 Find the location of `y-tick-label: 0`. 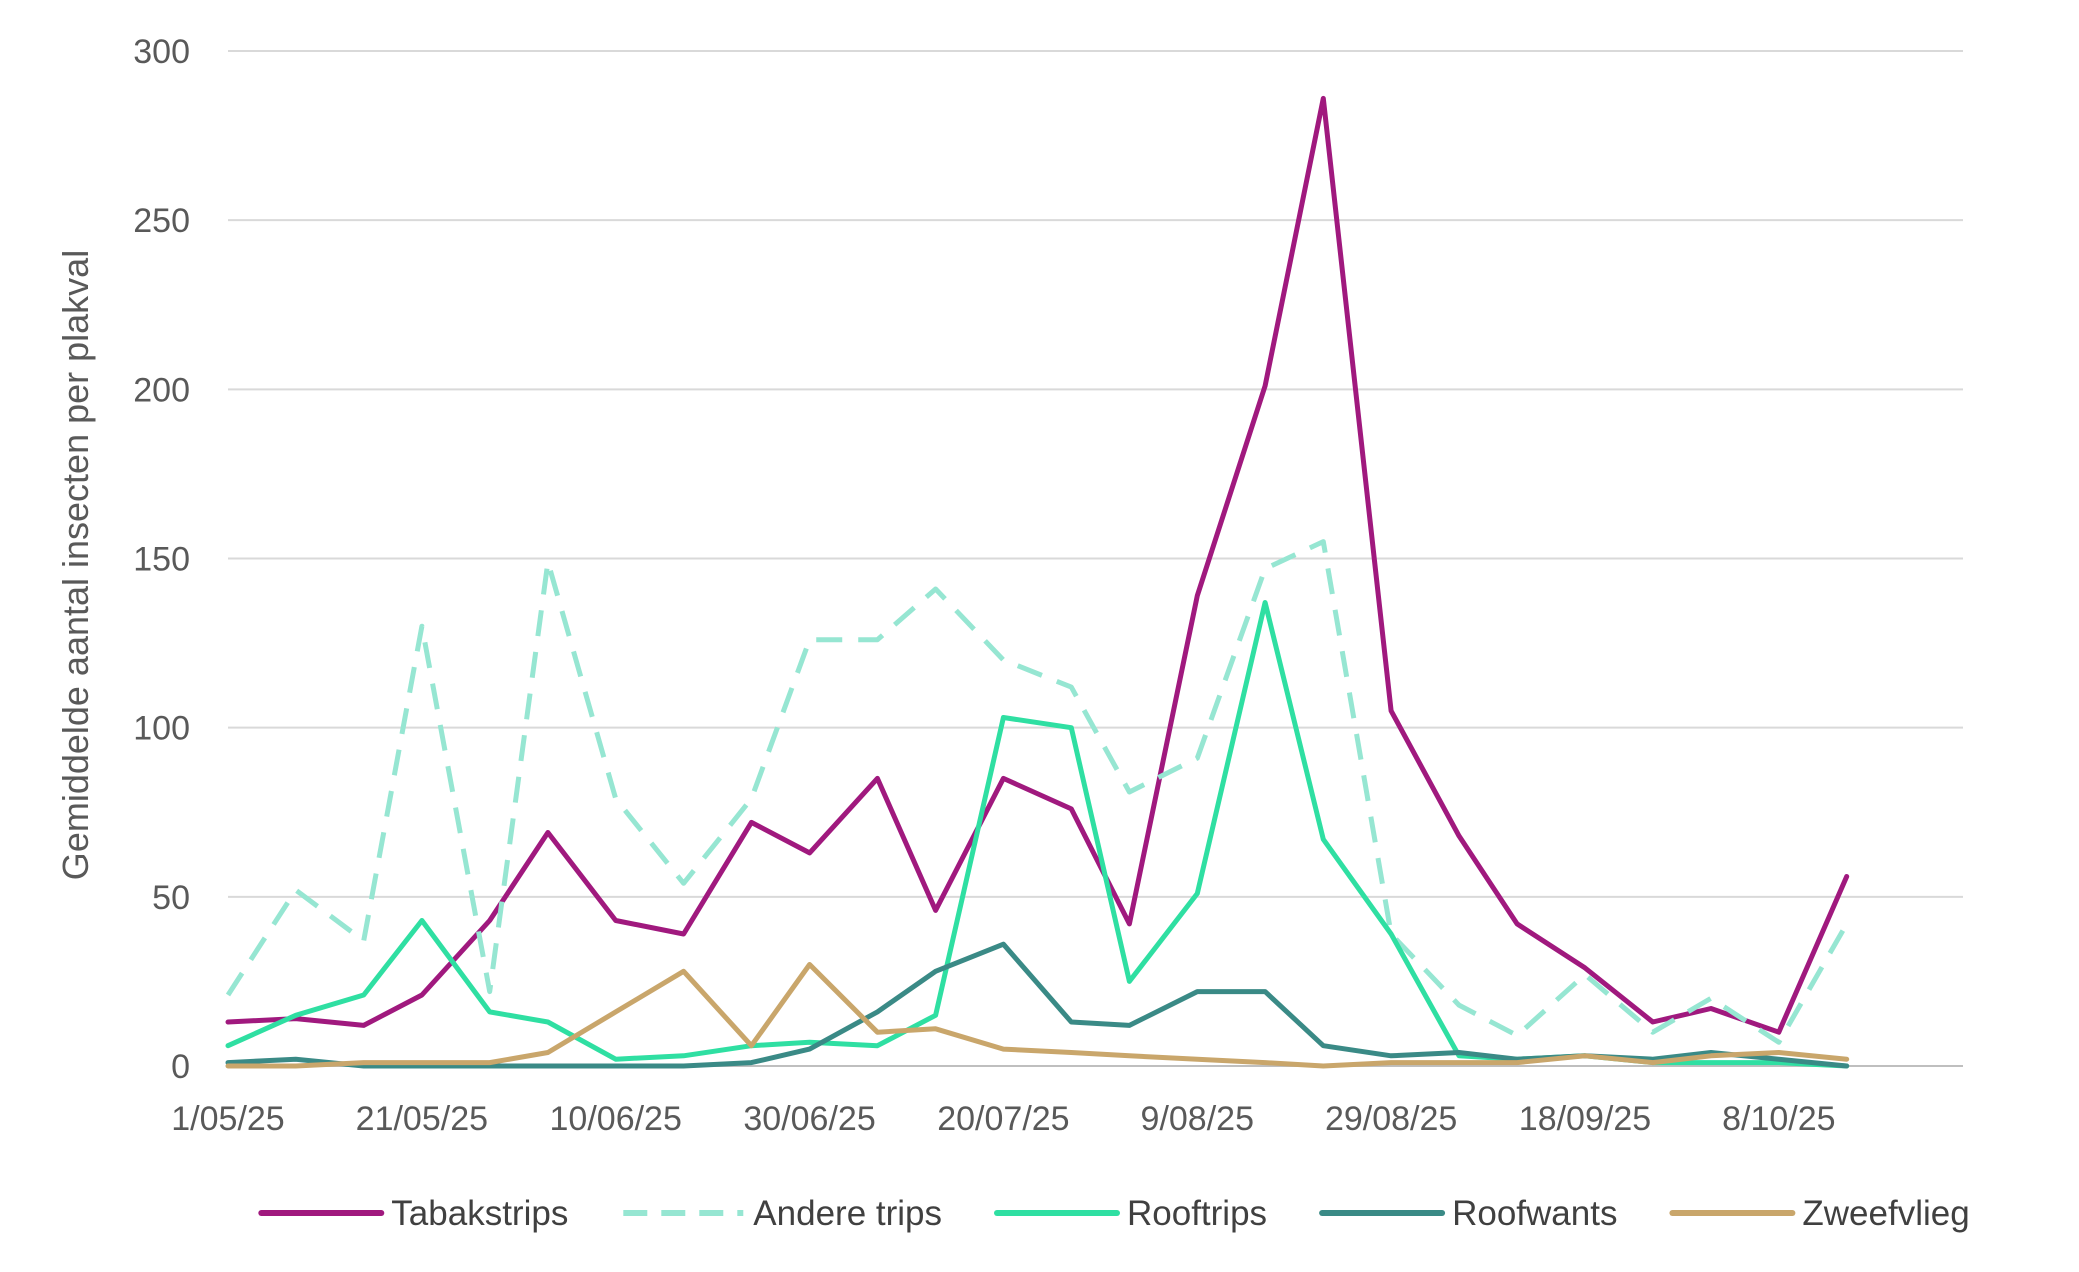

y-tick-label: 0 is located at coordinates (180, 1067).